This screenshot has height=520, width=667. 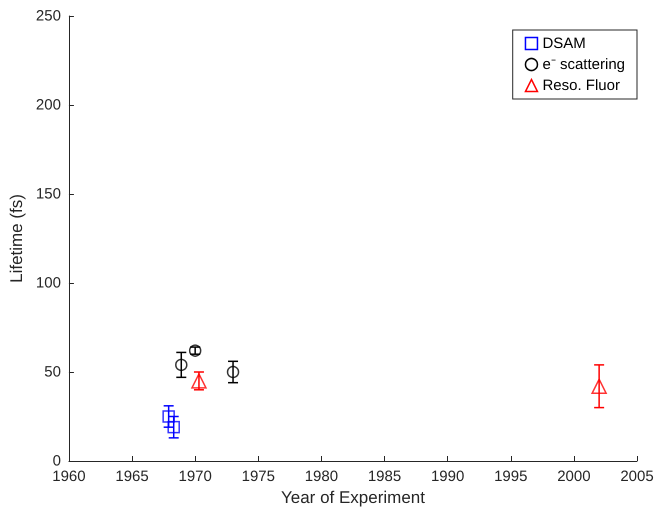 I want to click on y-tick-label: 150, so click(x=48, y=194).